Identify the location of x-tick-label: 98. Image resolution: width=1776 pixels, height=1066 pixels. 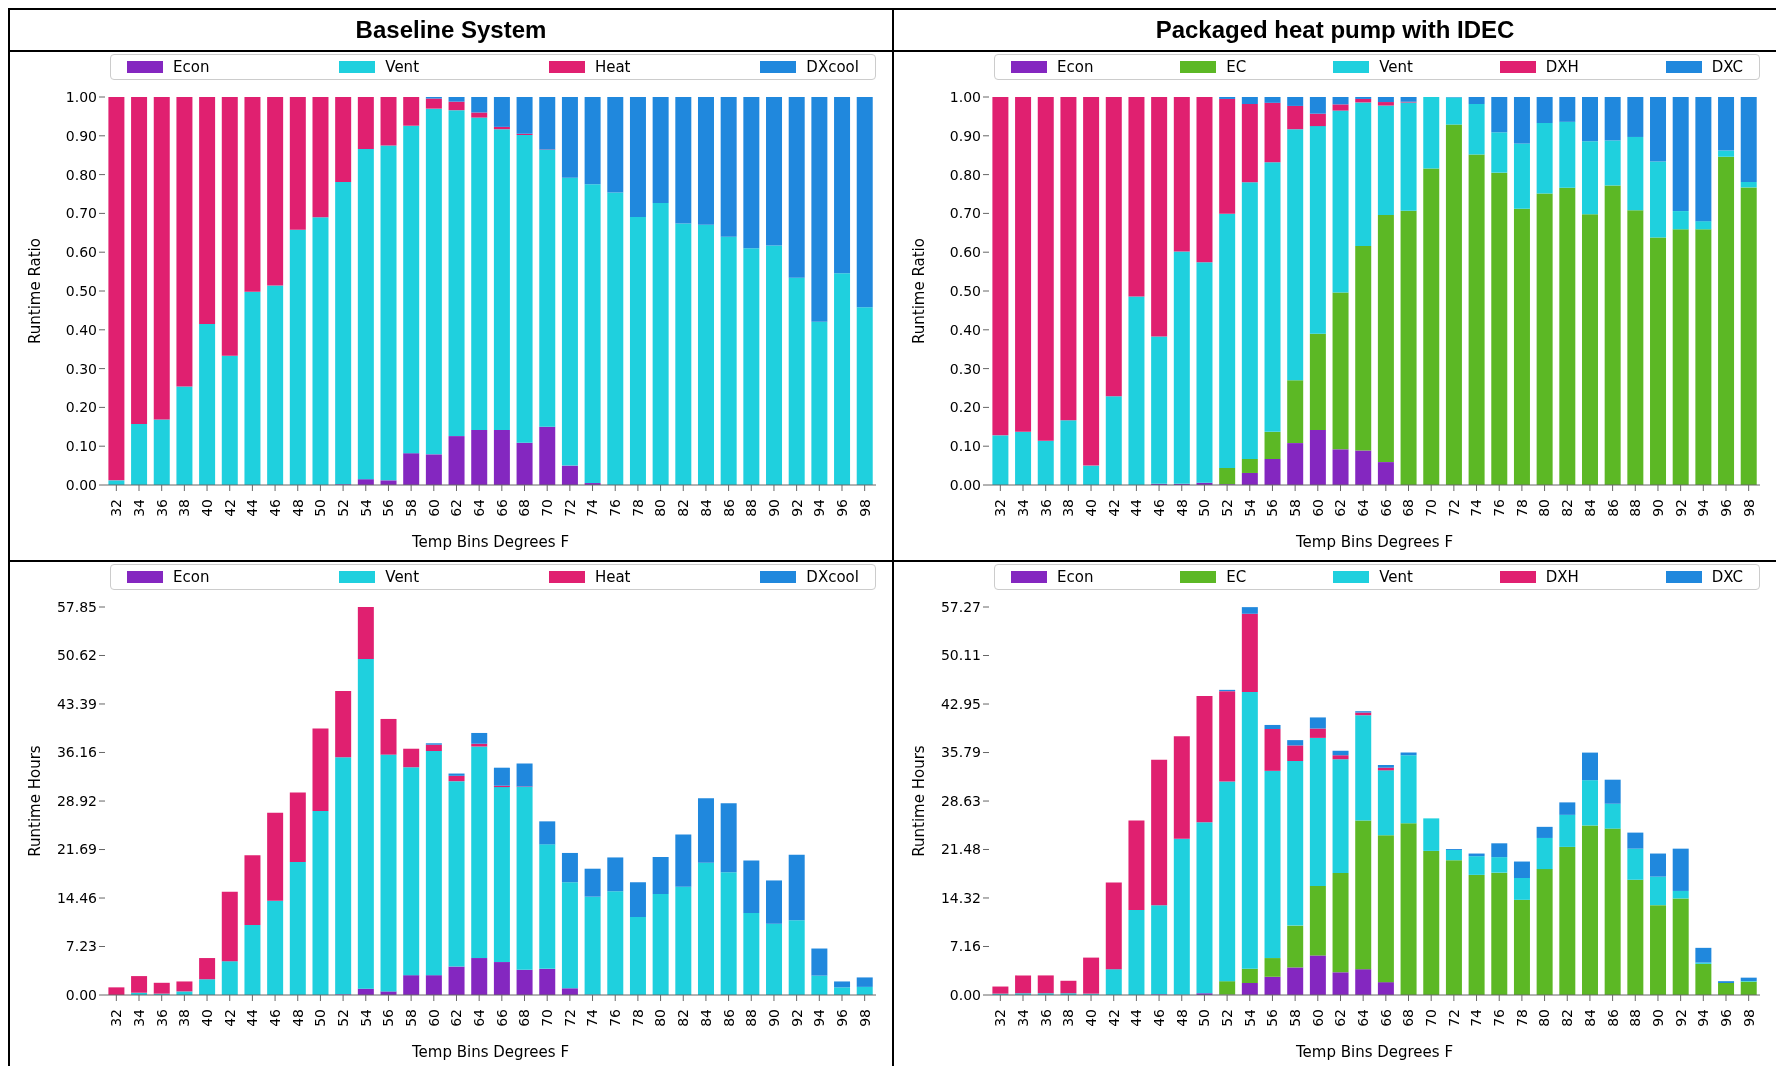
(1748, 1018).